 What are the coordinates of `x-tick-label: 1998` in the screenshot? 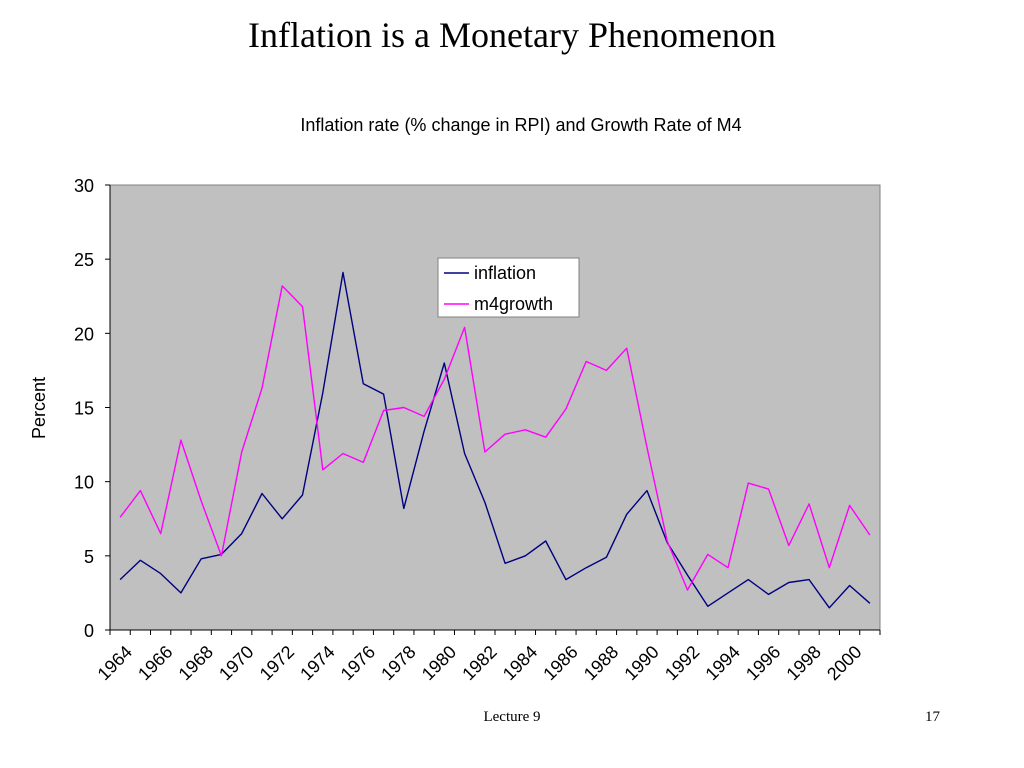 It's located at (803, 663).